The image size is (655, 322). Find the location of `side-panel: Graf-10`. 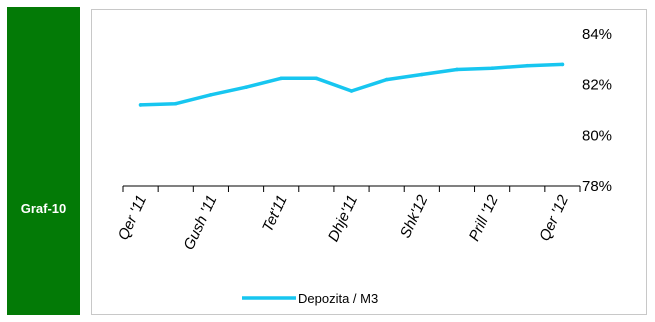

side-panel: Graf-10 is located at coordinates (43, 161).